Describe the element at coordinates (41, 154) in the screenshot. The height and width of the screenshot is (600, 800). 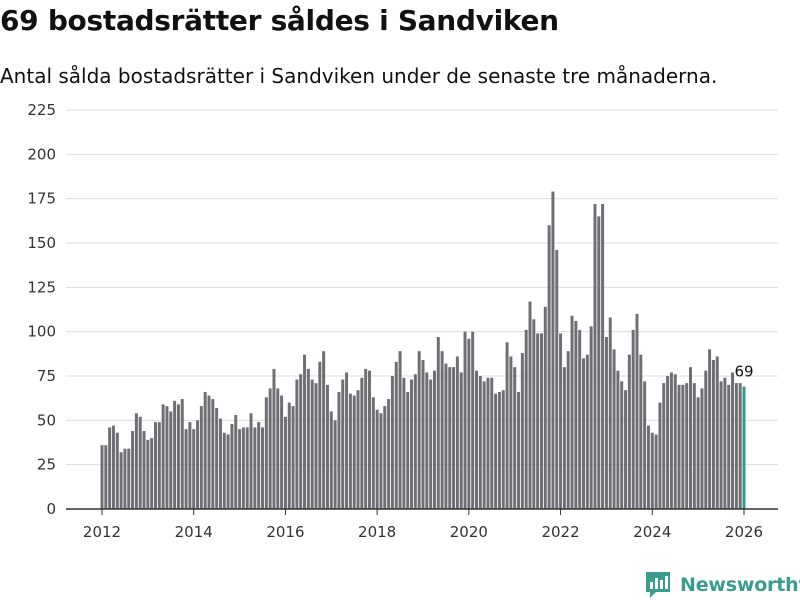
I see `y-tick-label: 200` at that location.